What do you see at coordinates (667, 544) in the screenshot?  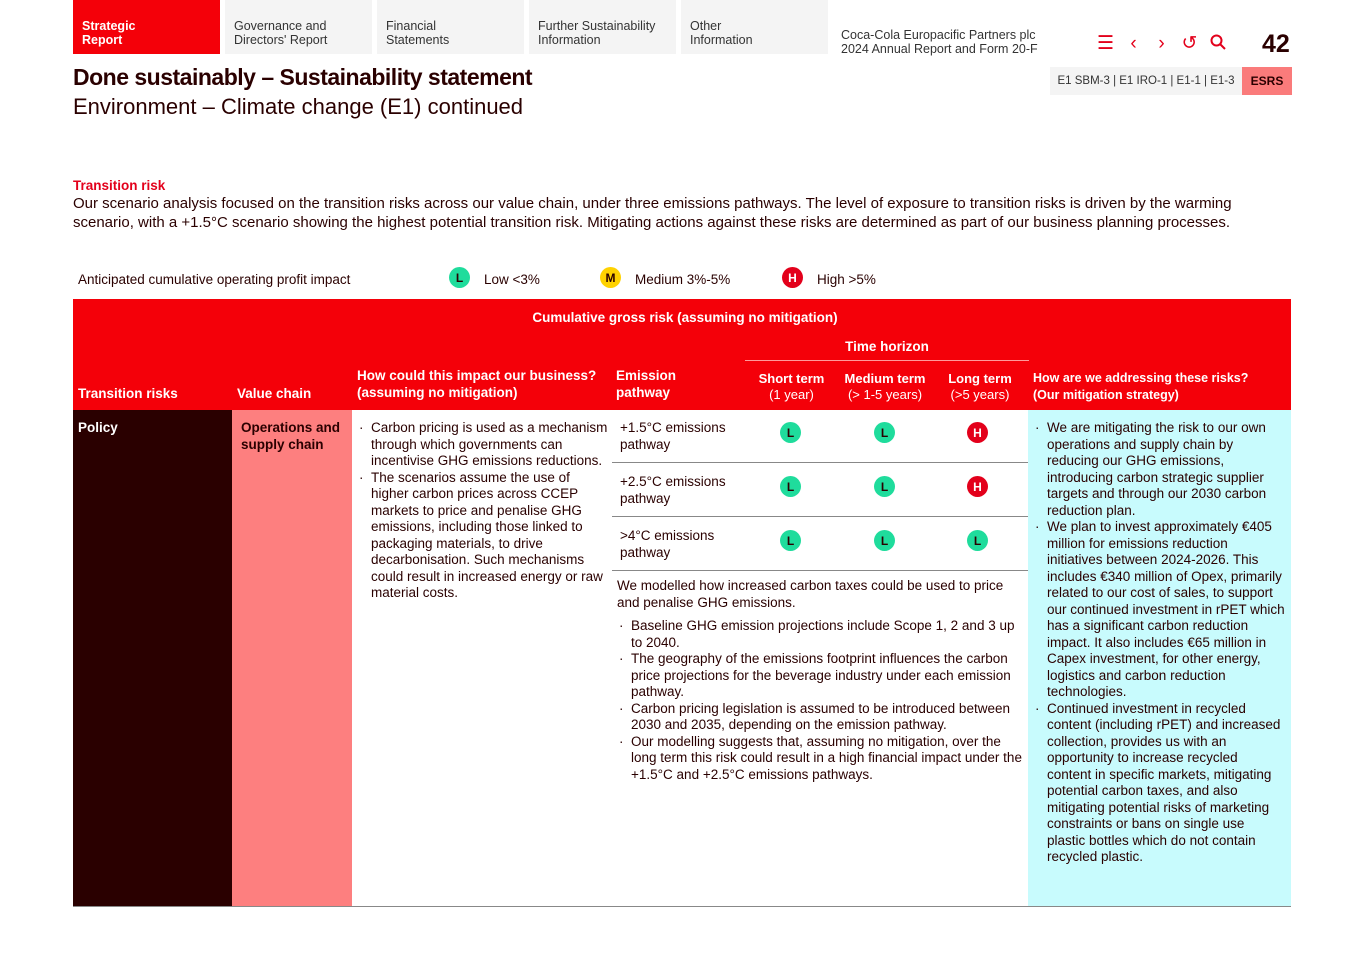 I see `pathway-name: >4°C emissions pathway` at bounding box center [667, 544].